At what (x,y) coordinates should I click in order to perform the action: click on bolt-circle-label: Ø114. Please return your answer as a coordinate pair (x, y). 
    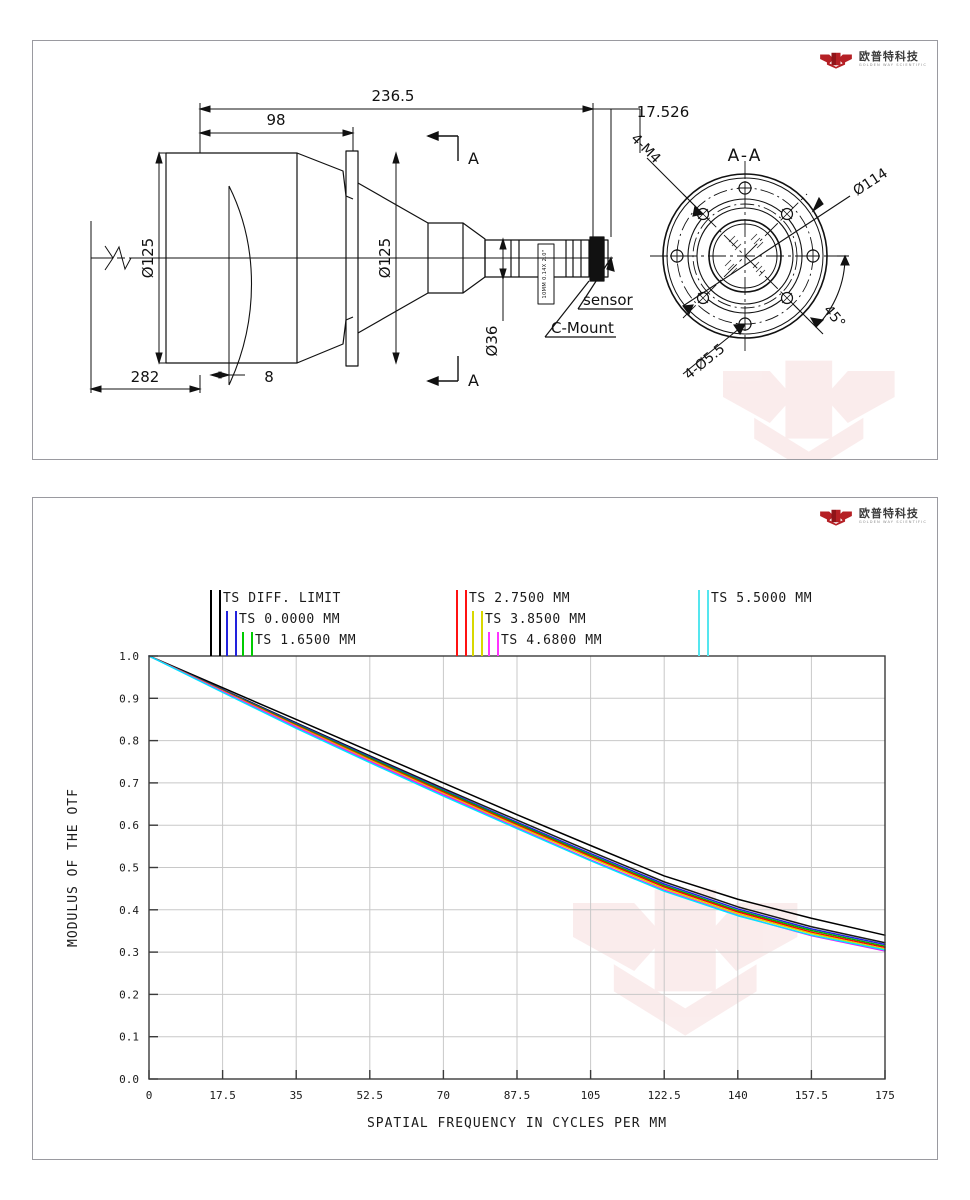
    Looking at the image, I should click on (870, 182).